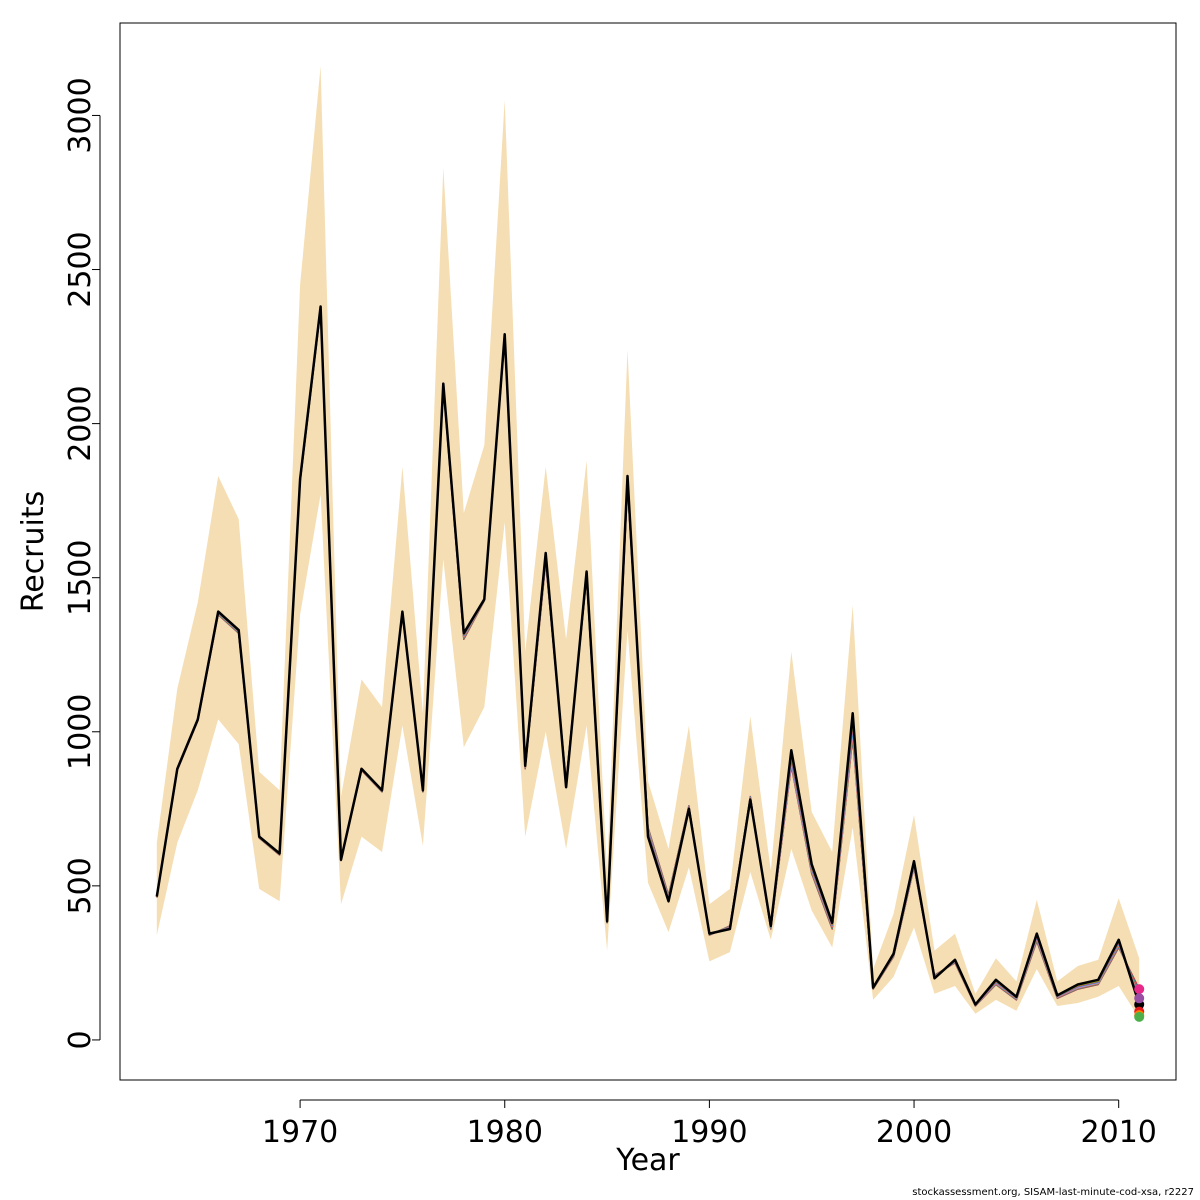  What do you see at coordinates (80, 269) in the screenshot?
I see `y-tick-label: 2500` at bounding box center [80, 269].